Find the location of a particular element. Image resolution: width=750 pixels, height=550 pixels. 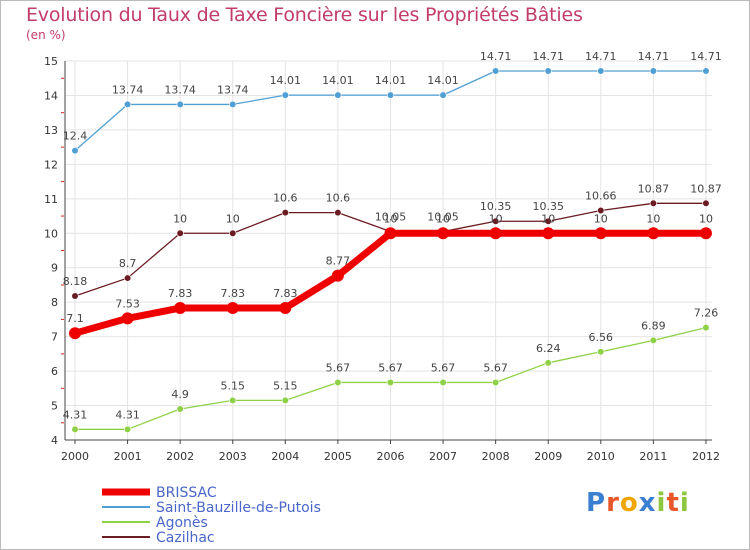

x-tick-label: 2000 is located at coordinates (75, 456).